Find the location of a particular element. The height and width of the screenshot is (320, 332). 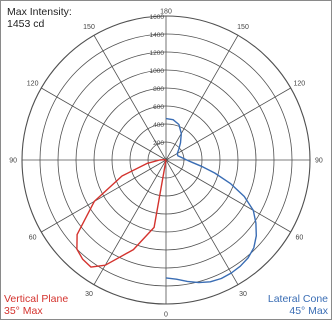

radial-tick-label: 200 is located at coordinates (158, 143).